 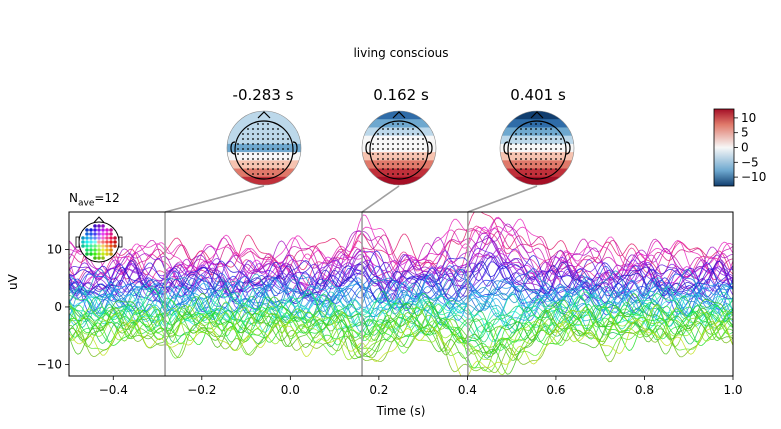 What do you see at coordinates (295, 148) in the screenshot?
I see `topomap-ear-right` at bounding box center [295, 148].